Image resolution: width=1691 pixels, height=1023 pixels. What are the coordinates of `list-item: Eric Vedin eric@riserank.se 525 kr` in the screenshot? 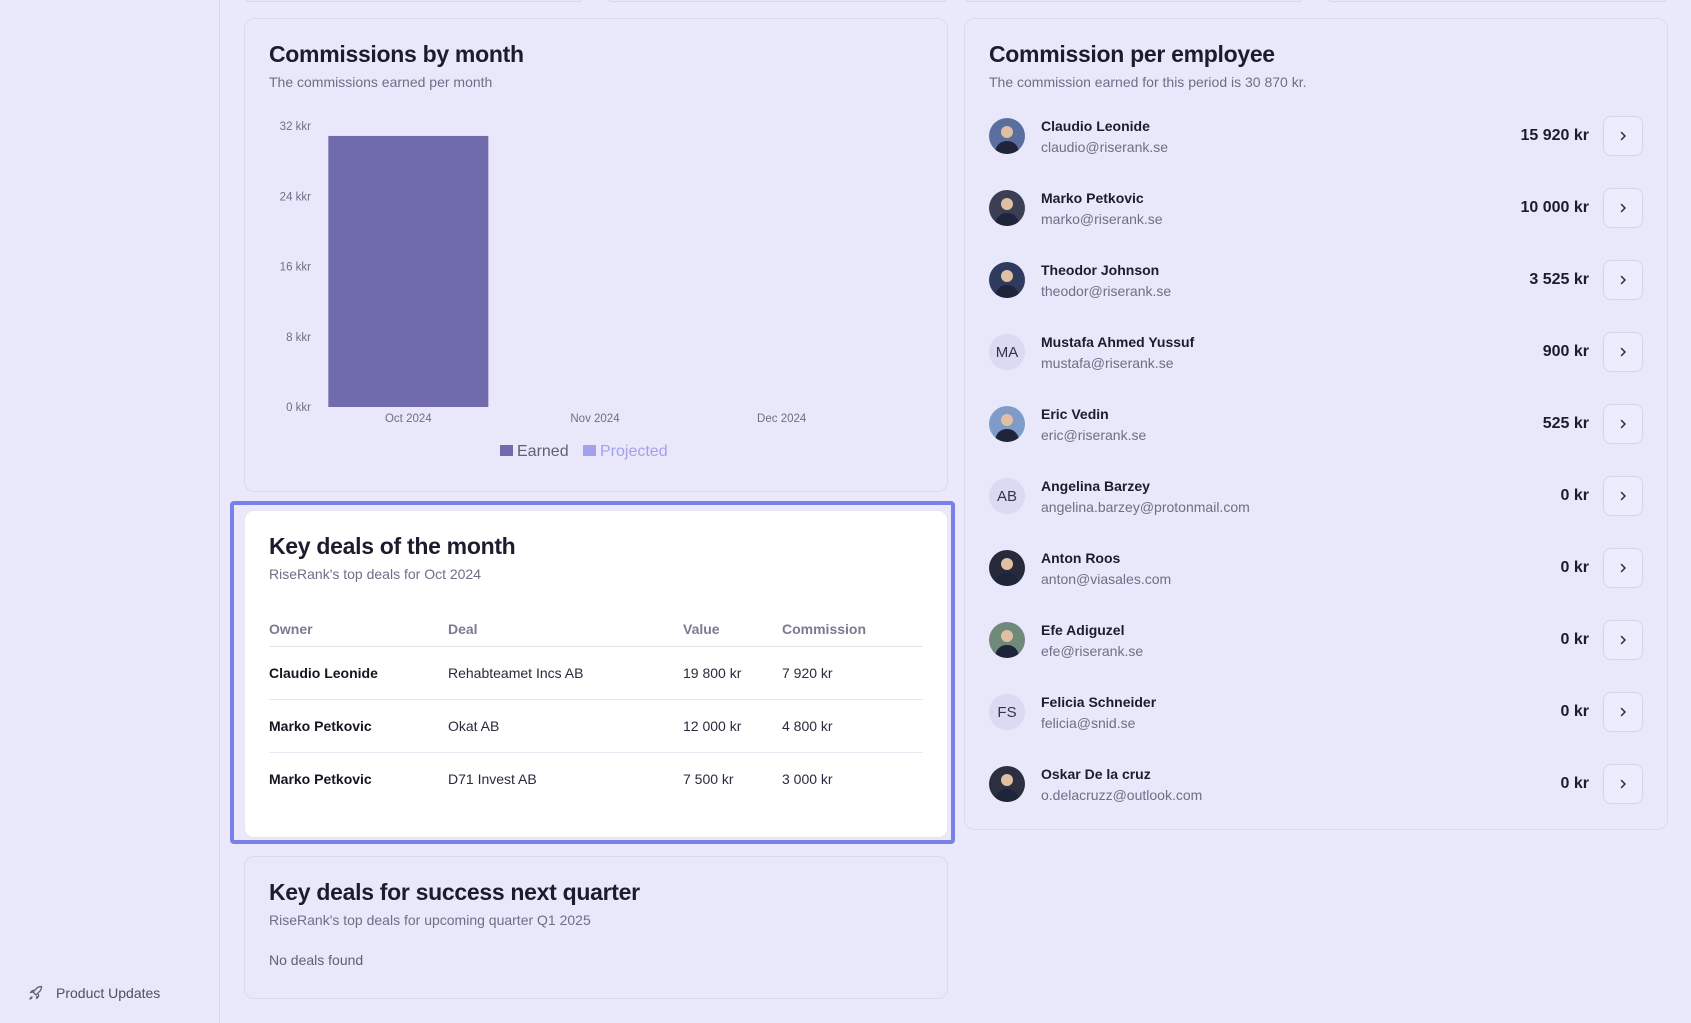 It's located at (1316, 424).